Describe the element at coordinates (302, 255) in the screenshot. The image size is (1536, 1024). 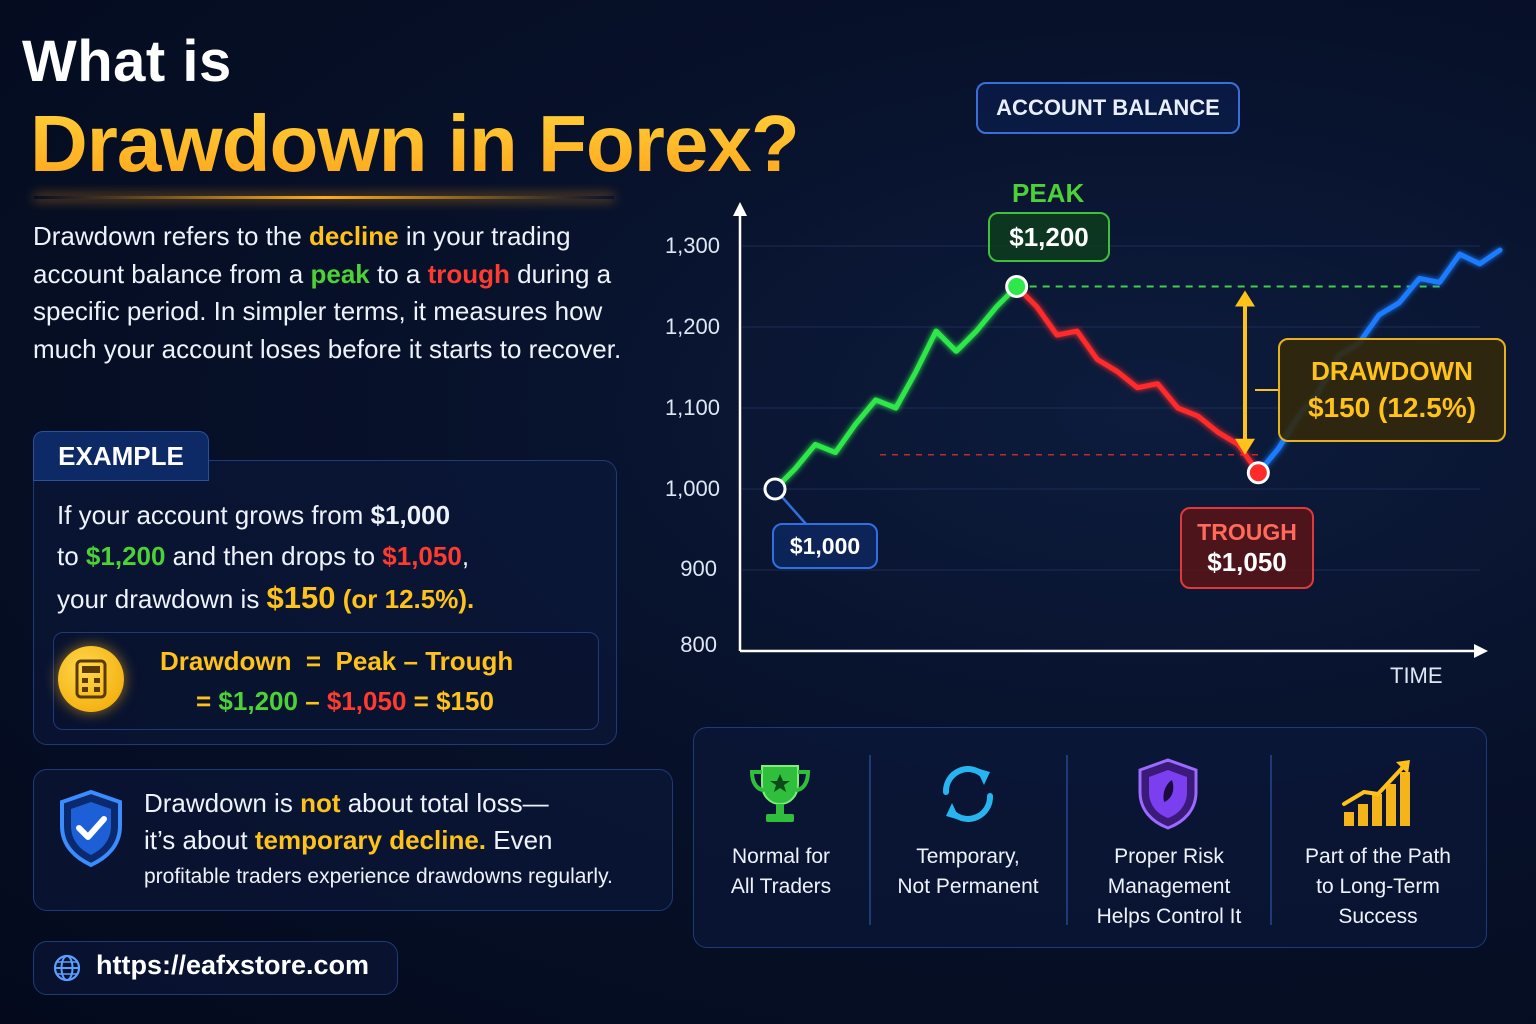
I see `intro-text: in your trading account balance from a` at that location.